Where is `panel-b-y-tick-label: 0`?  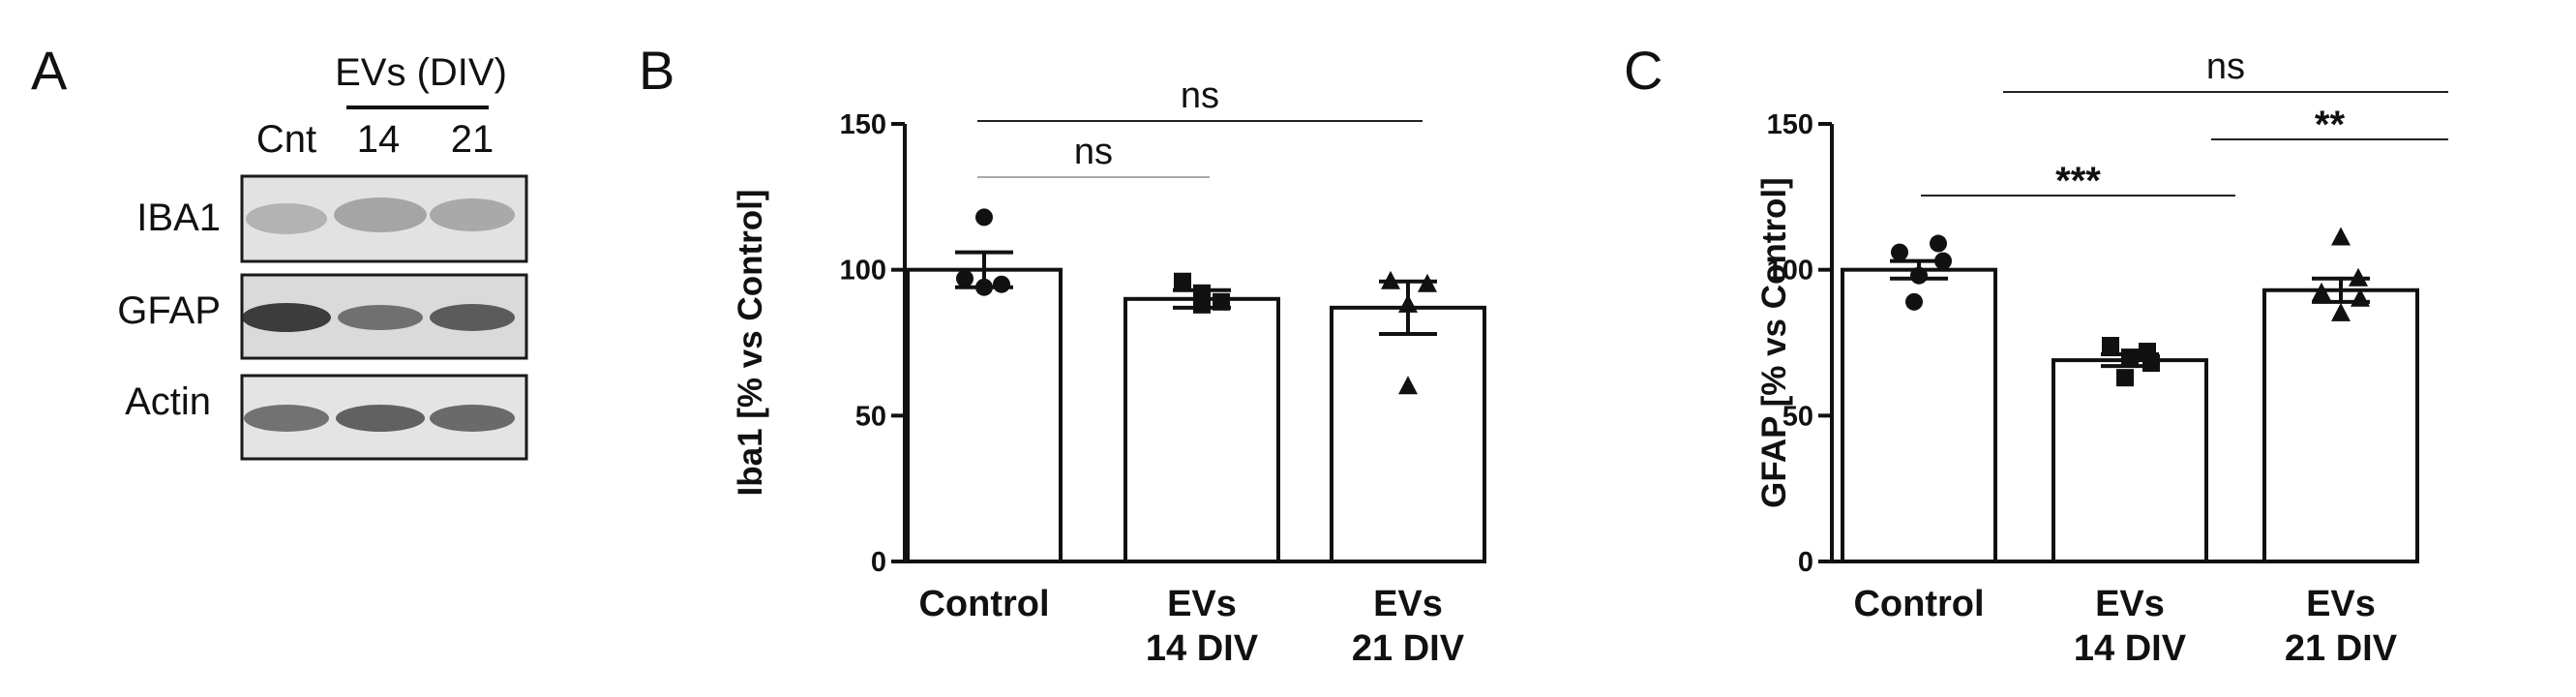 panel-b-y-tick-label: 0 is located at coordinates (878, 562).